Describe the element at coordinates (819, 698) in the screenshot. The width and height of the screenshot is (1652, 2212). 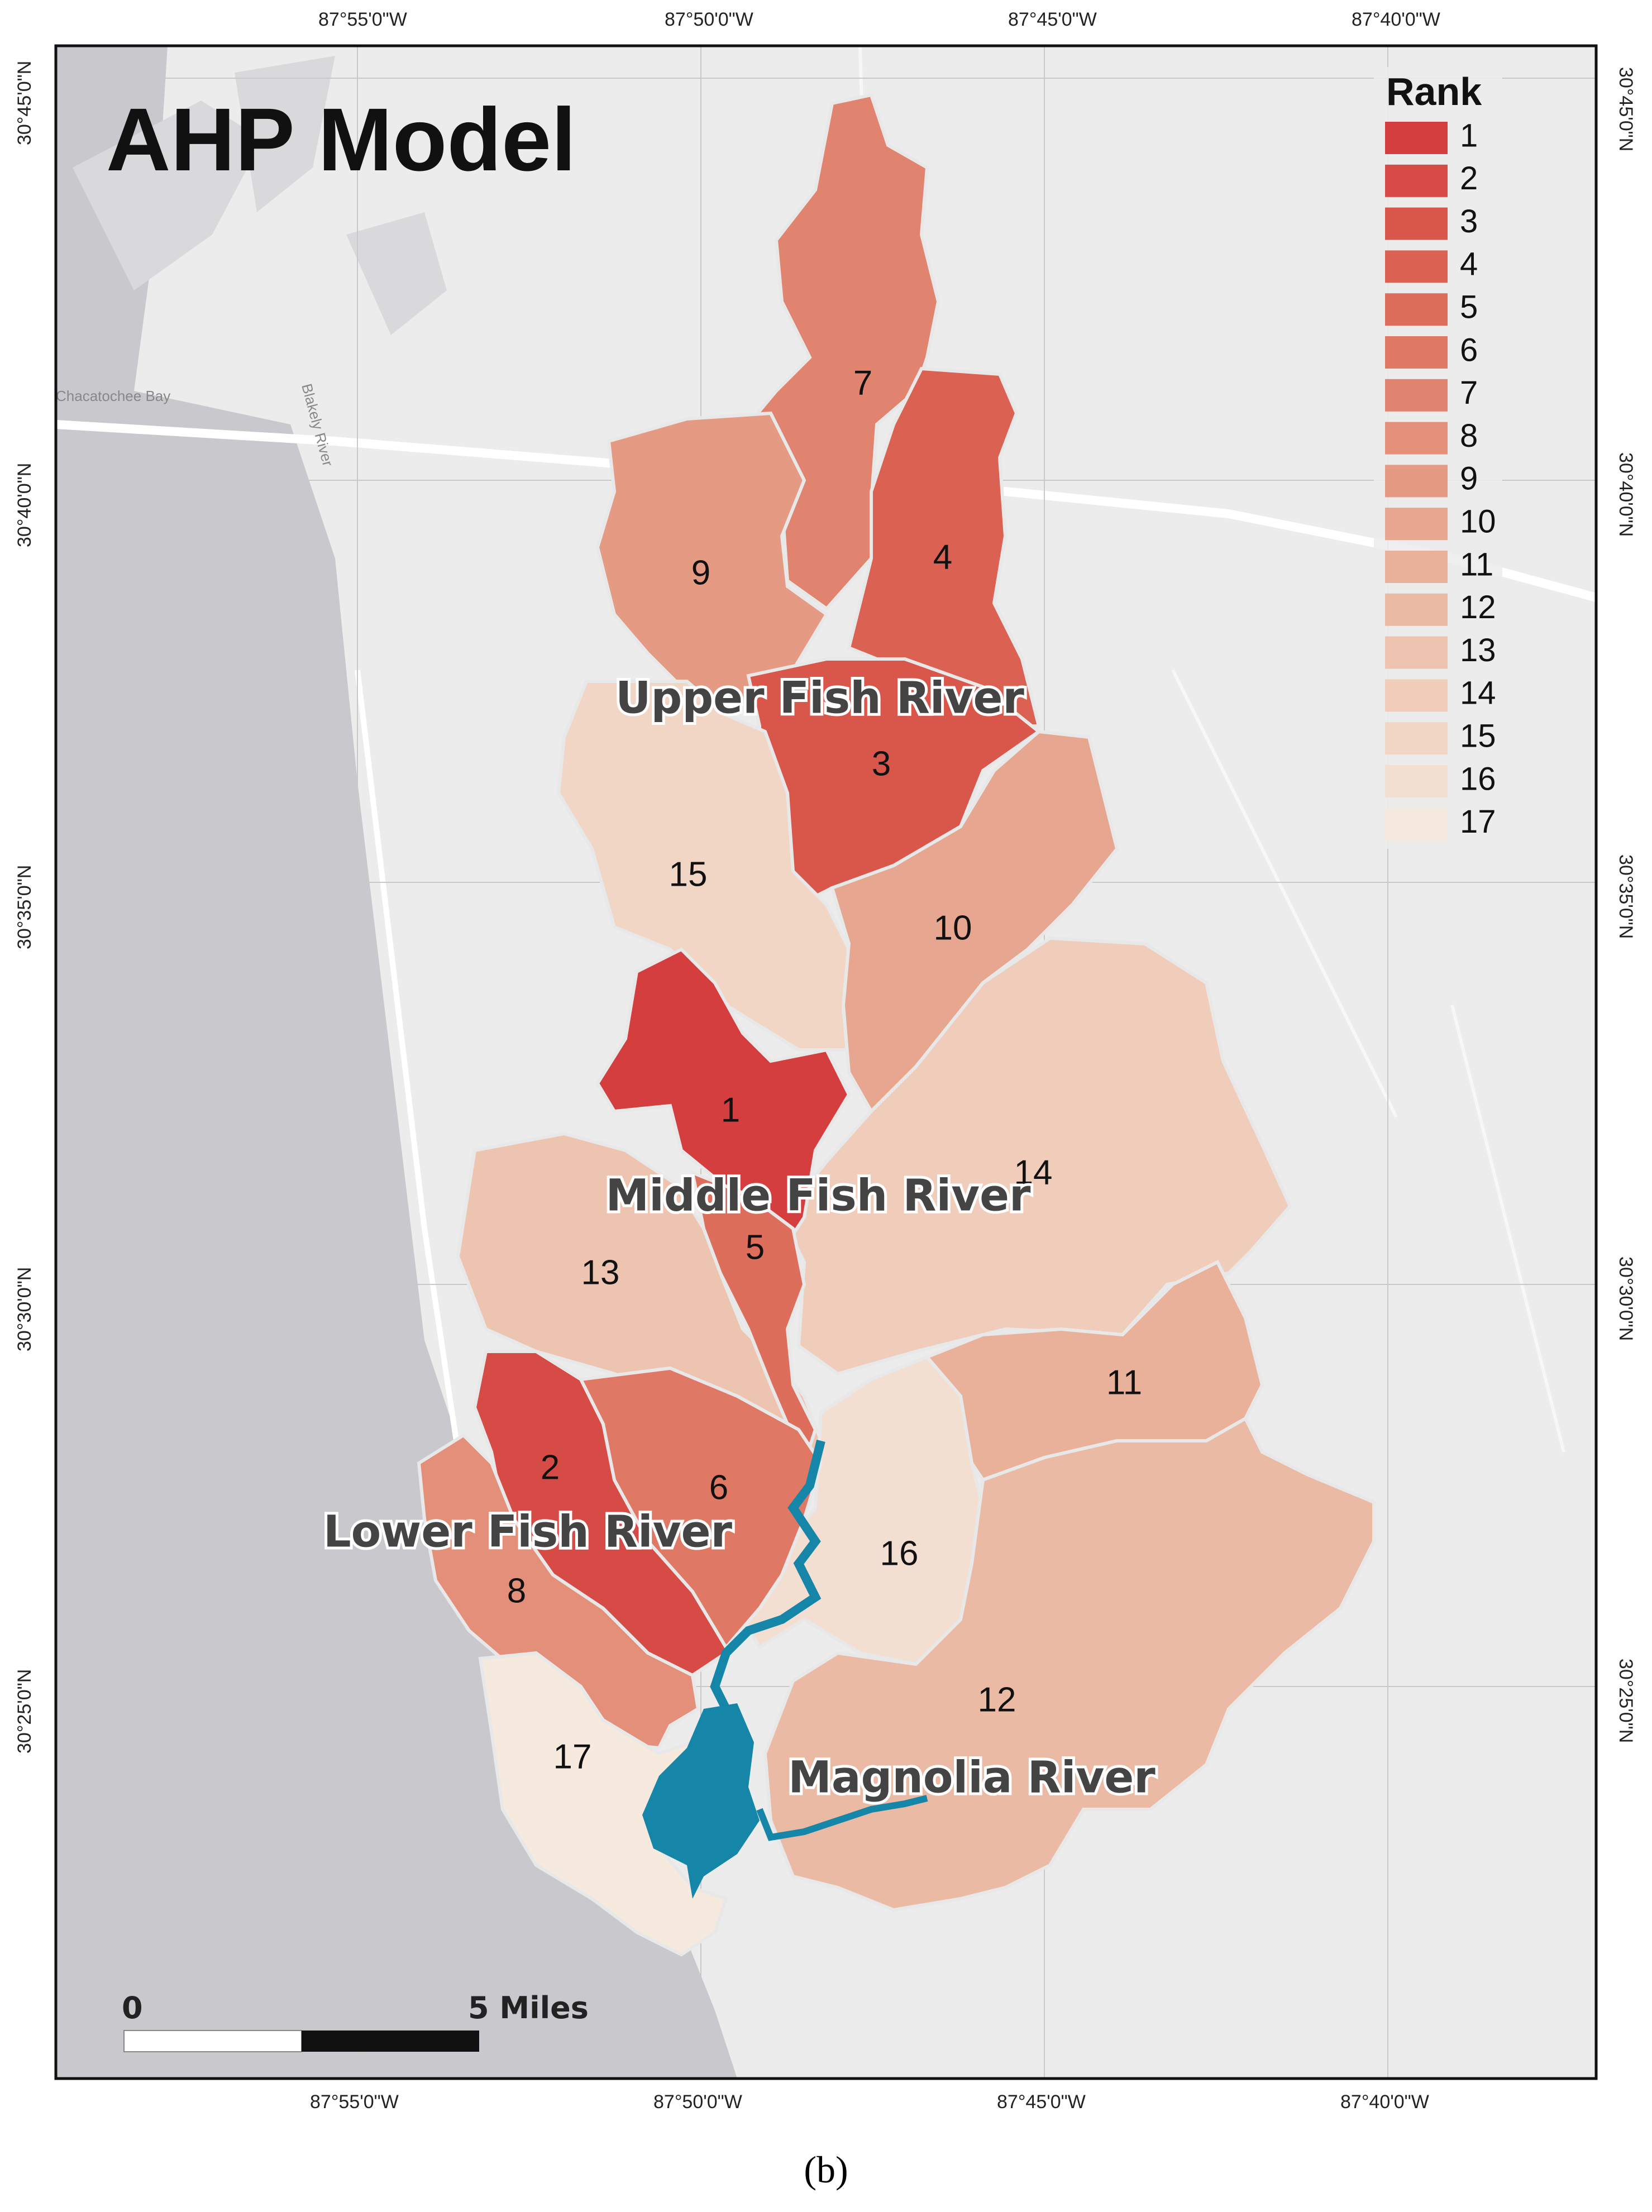
I see `label-upper-fish-river: Upper Fish River` at that location.